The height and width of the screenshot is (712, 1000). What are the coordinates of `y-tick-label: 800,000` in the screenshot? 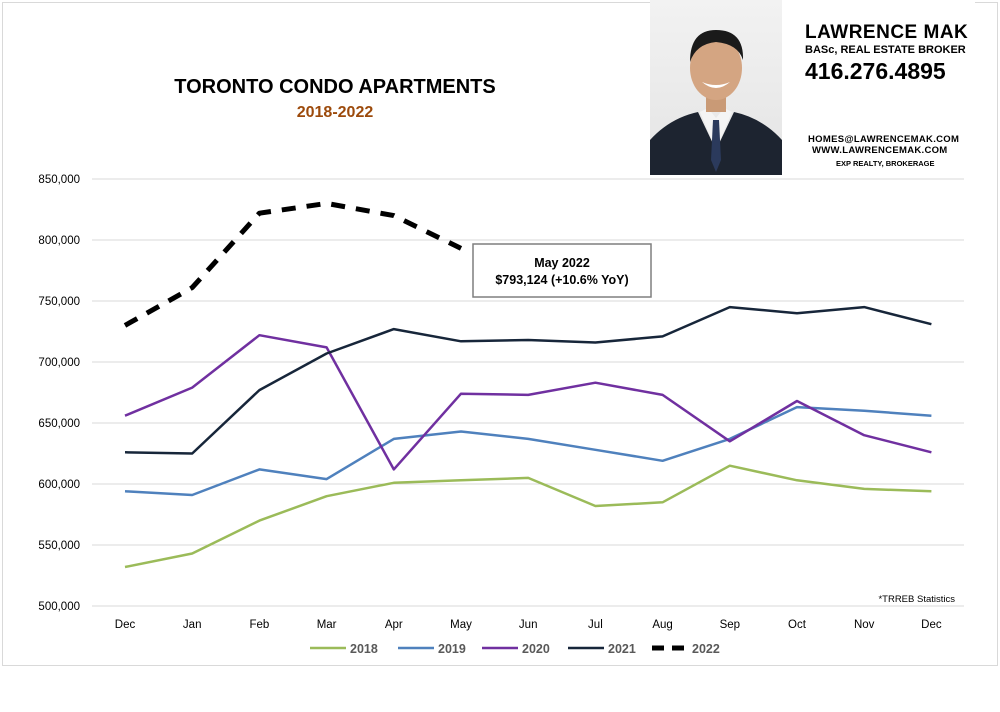 It's located at (59, 241).